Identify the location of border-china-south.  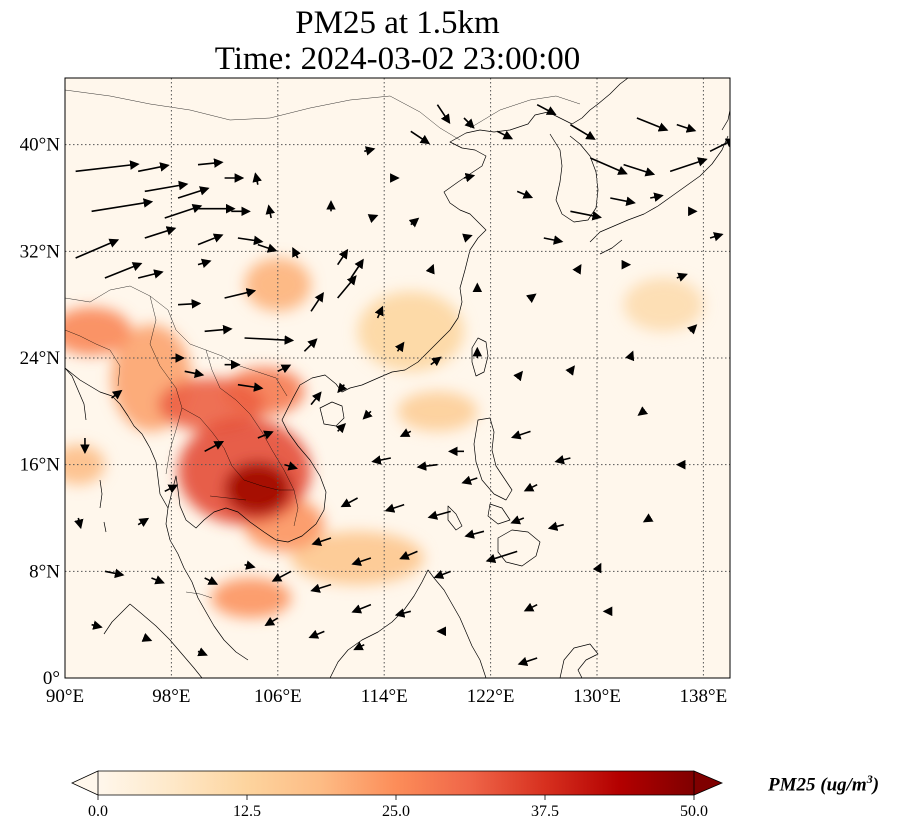
(176, 341).